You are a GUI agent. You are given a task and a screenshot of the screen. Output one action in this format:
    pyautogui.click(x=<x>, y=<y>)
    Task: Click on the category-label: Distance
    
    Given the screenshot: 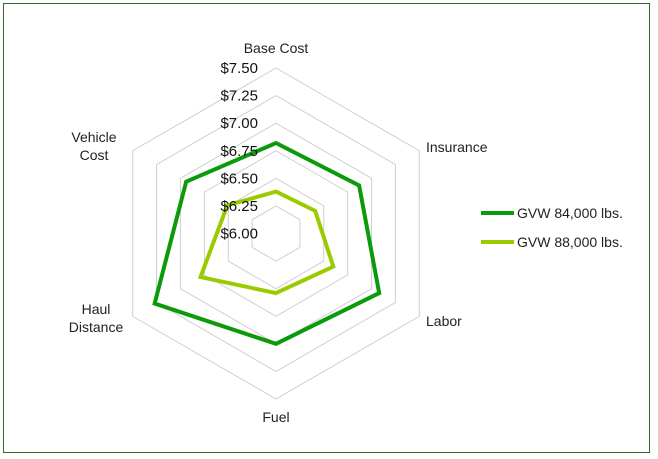 What is the action you would take?
    pyautogui.click(x=96, y=327)
    